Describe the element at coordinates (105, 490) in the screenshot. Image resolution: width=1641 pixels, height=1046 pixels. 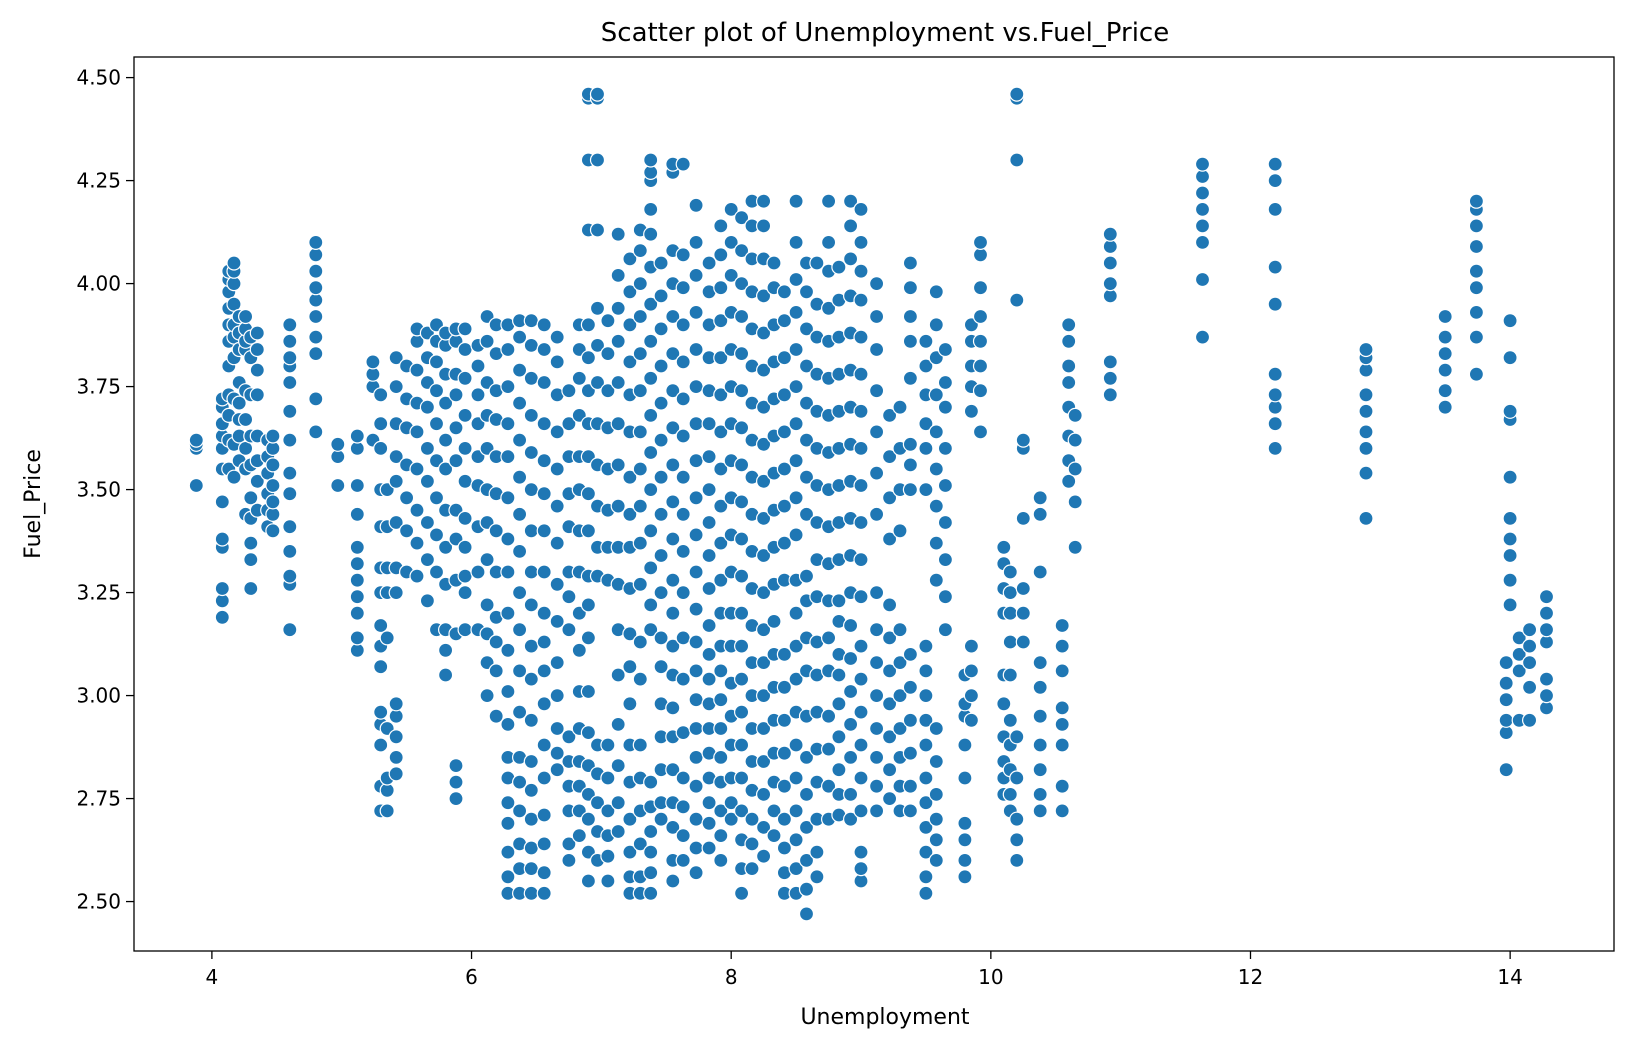
I see `y-axis: 2.50 2.75 3.00 3.25 3.50 3.75 4.00 4.25 4.50` at that location.